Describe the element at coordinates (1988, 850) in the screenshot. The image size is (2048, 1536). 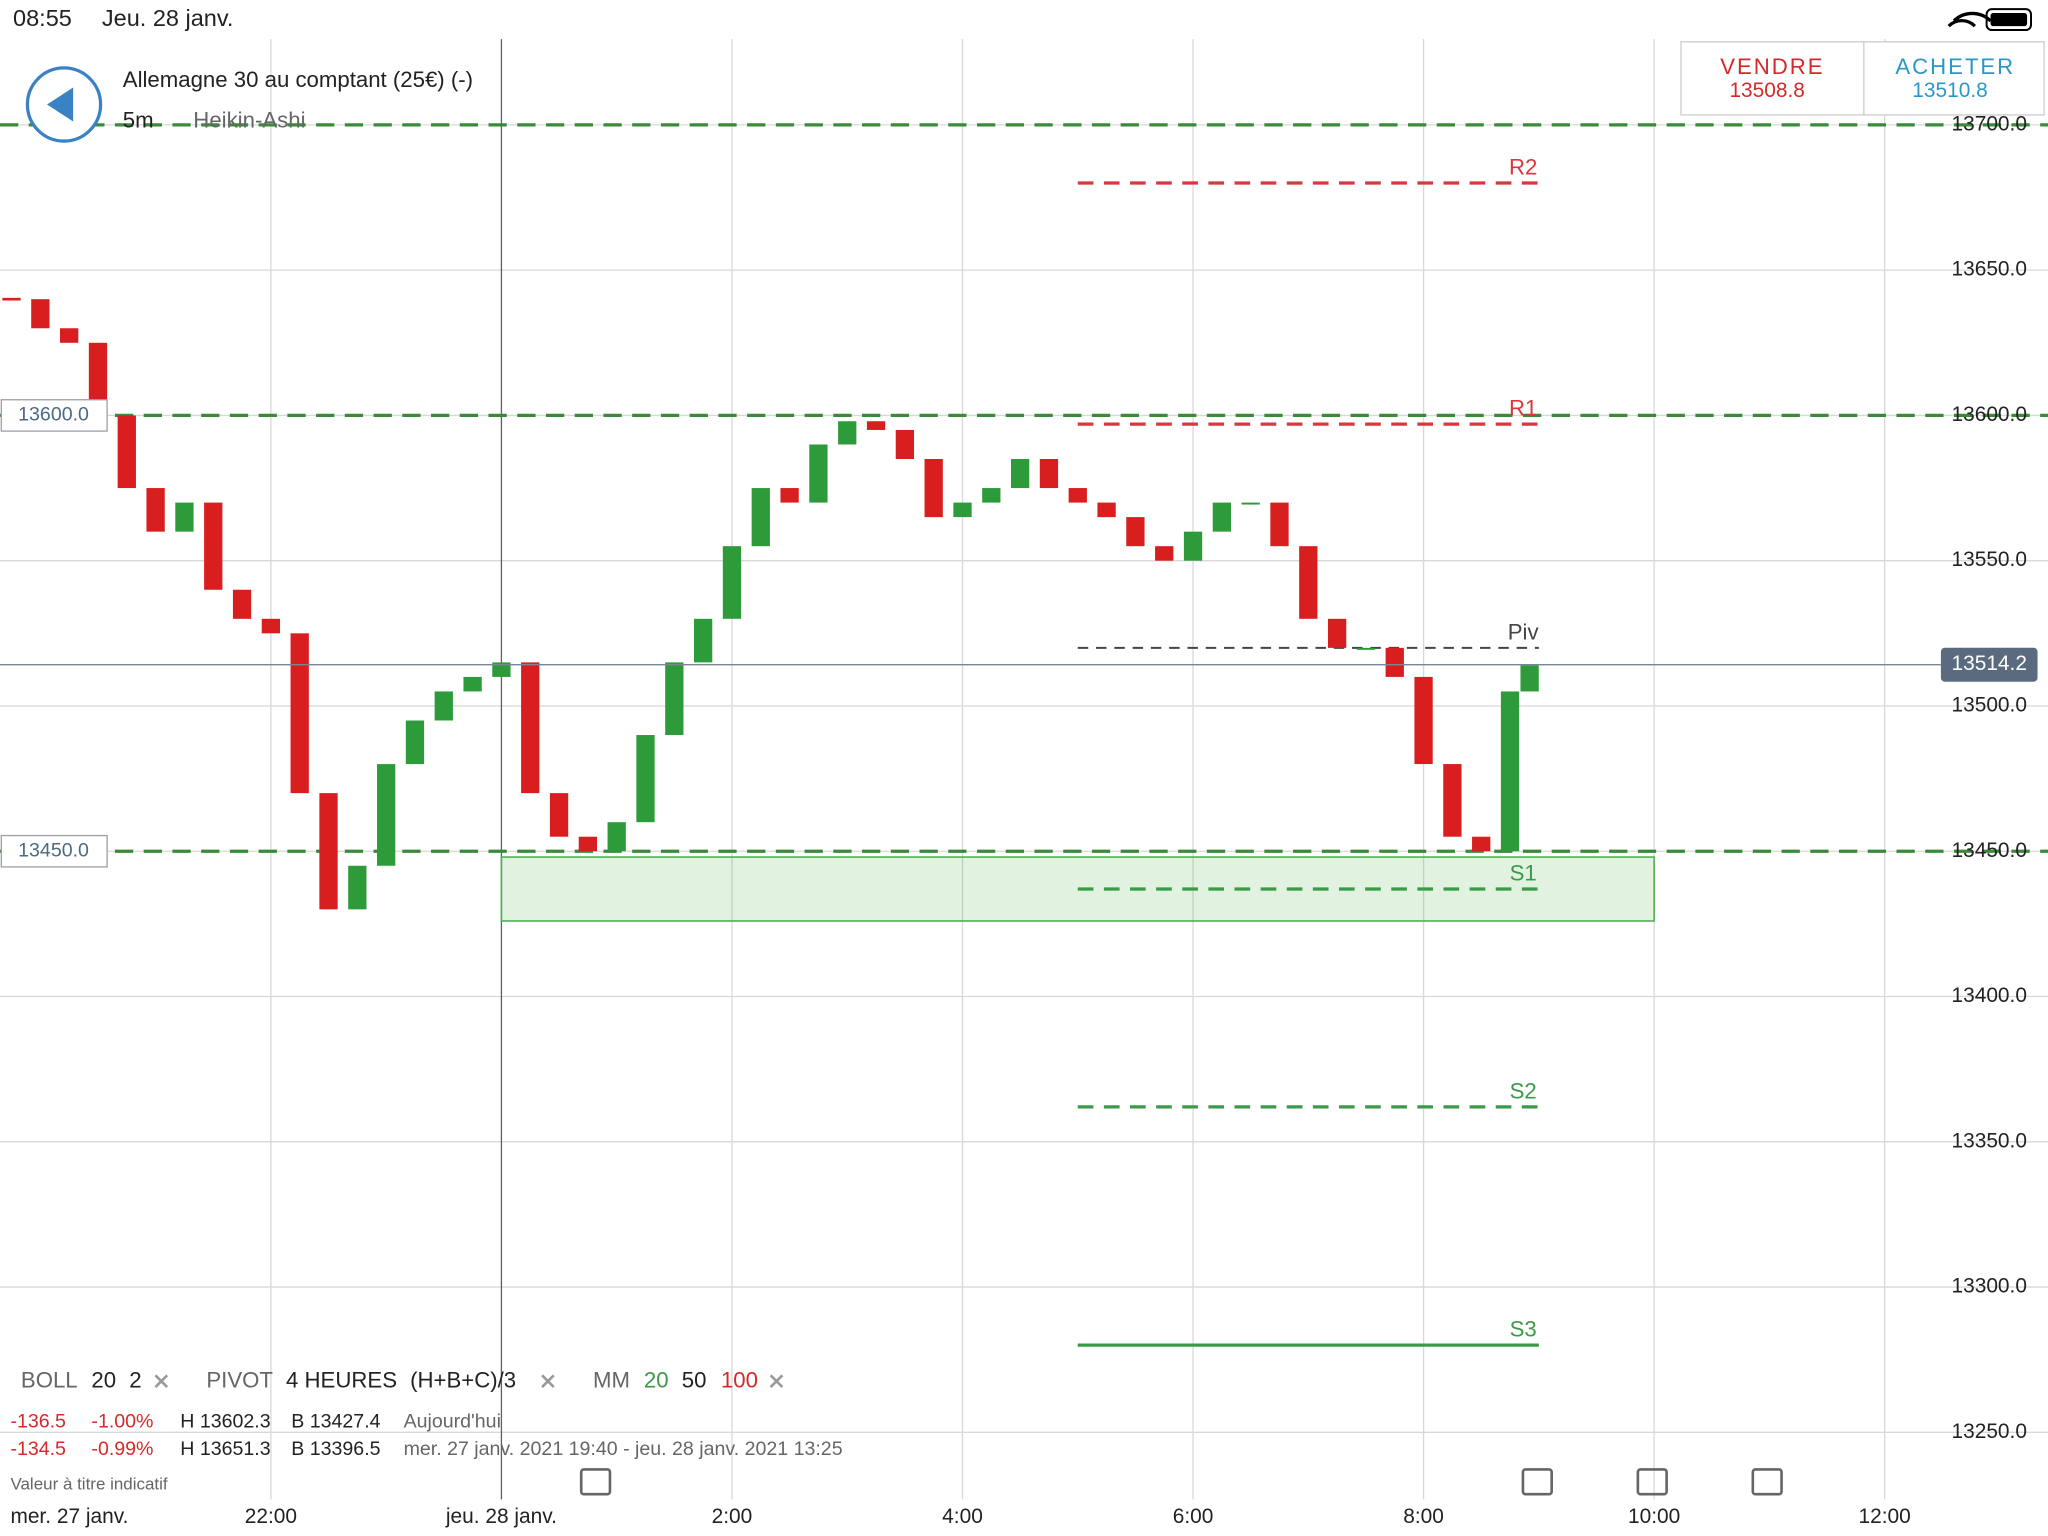
I see `y-tick-label: 13450.0` at that location.